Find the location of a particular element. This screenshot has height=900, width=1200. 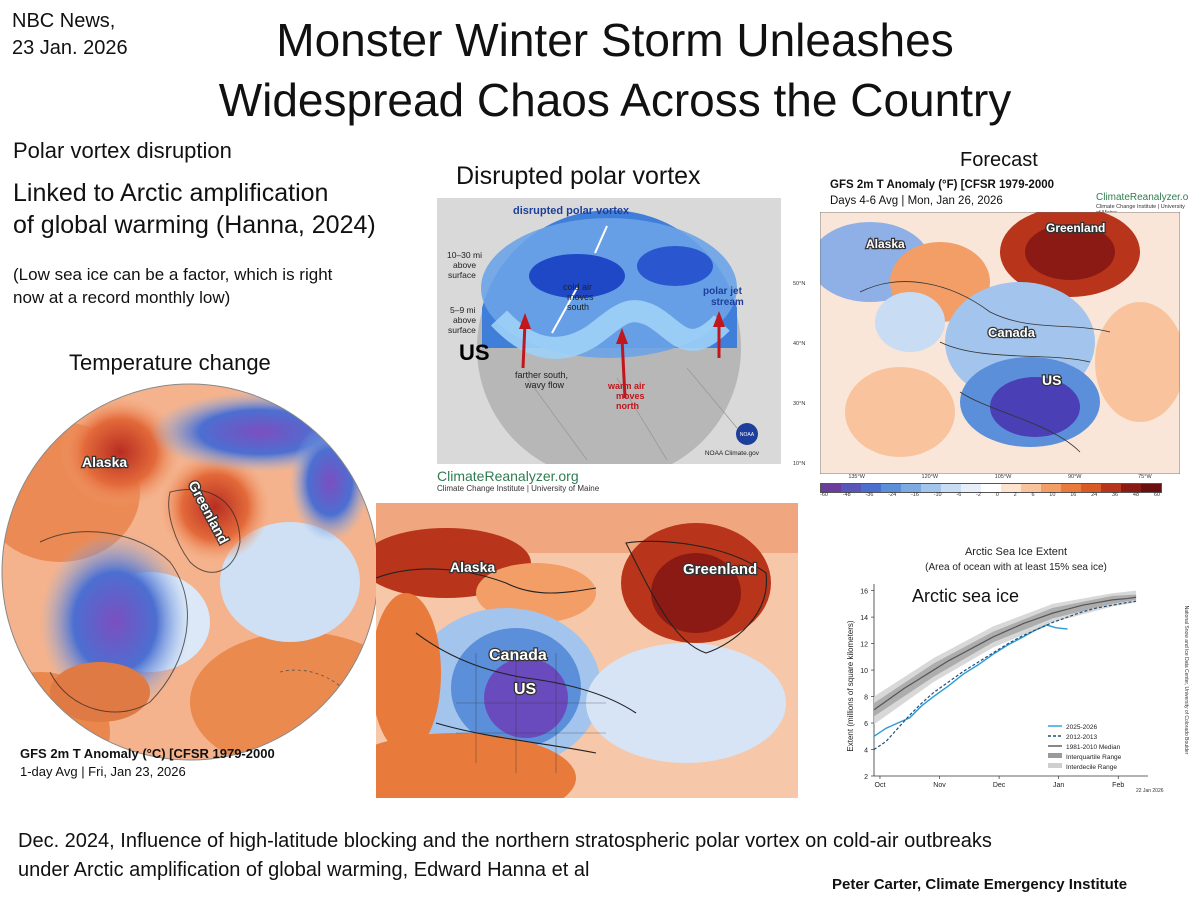

label-alaska: Alaska is located at coordinates (104, 462).